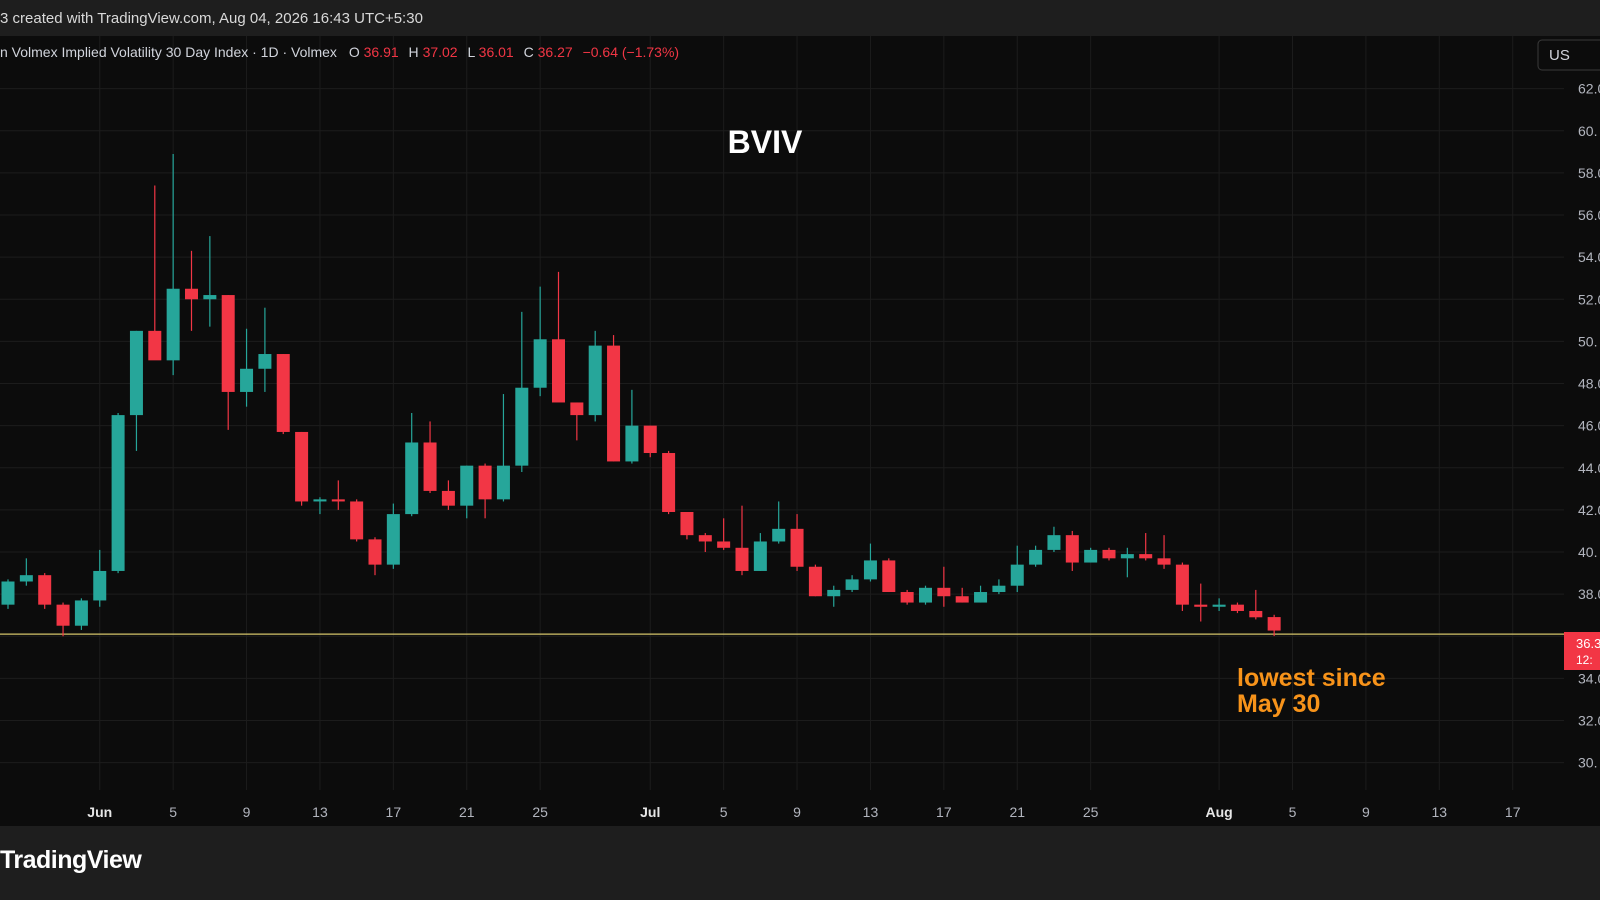  What do you see at coordinates (529, 52) in the screenshot?
I see `close-label: C` at bounding box center [529, 52].